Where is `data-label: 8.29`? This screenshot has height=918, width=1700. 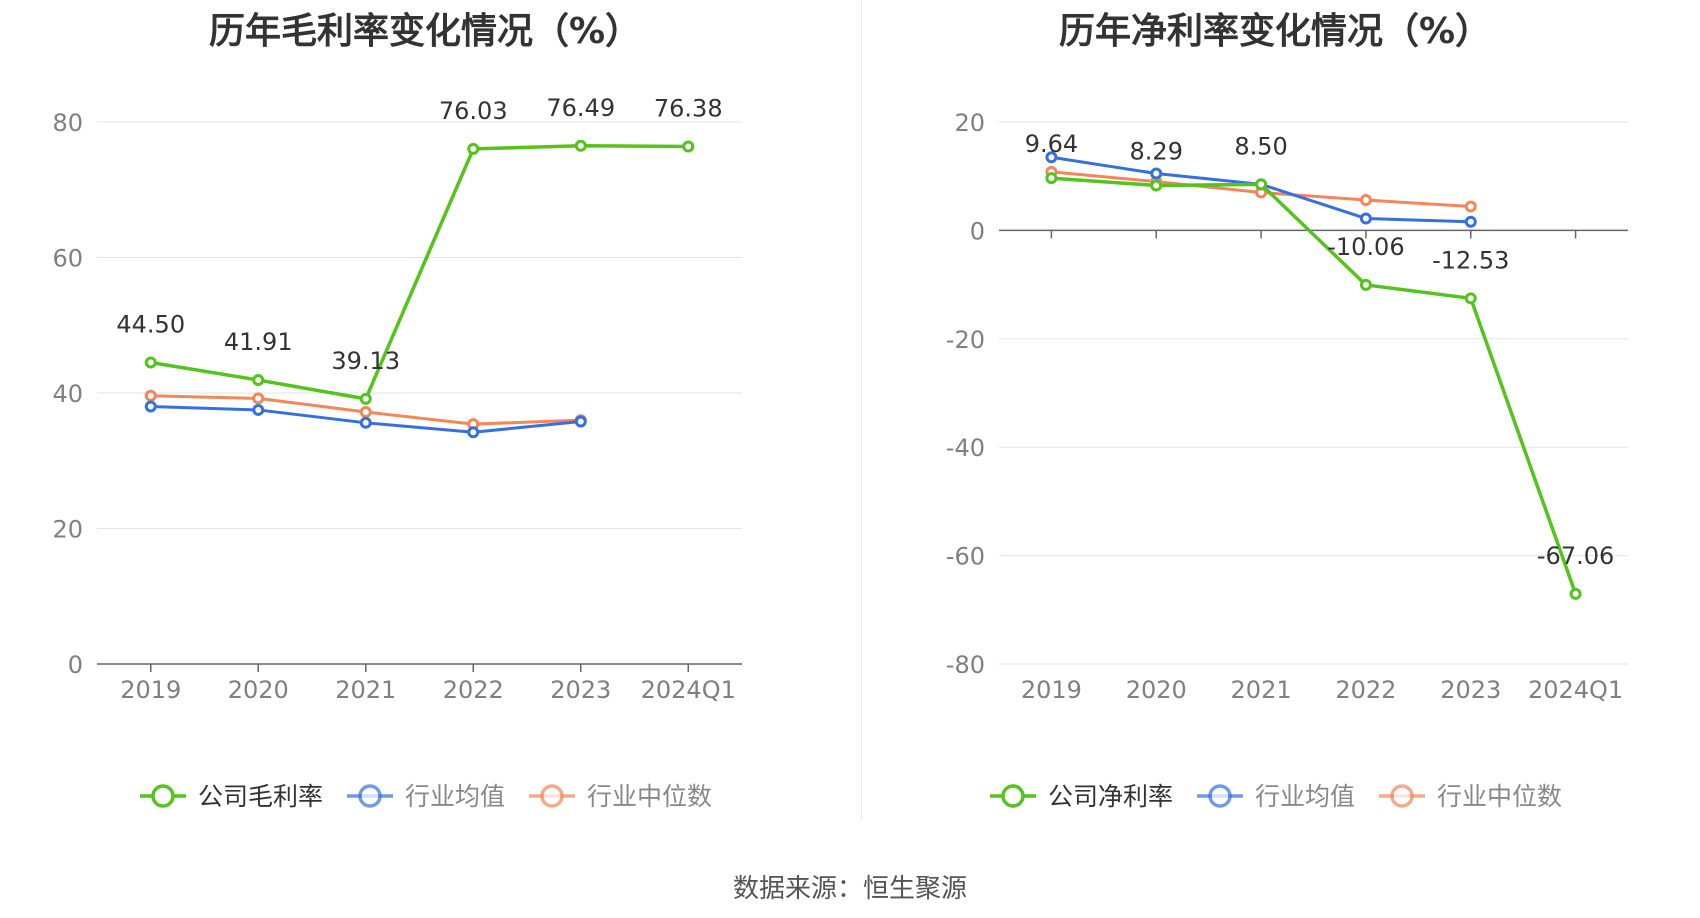 data-label: 8.29 is located at coordinates (1156, 151).